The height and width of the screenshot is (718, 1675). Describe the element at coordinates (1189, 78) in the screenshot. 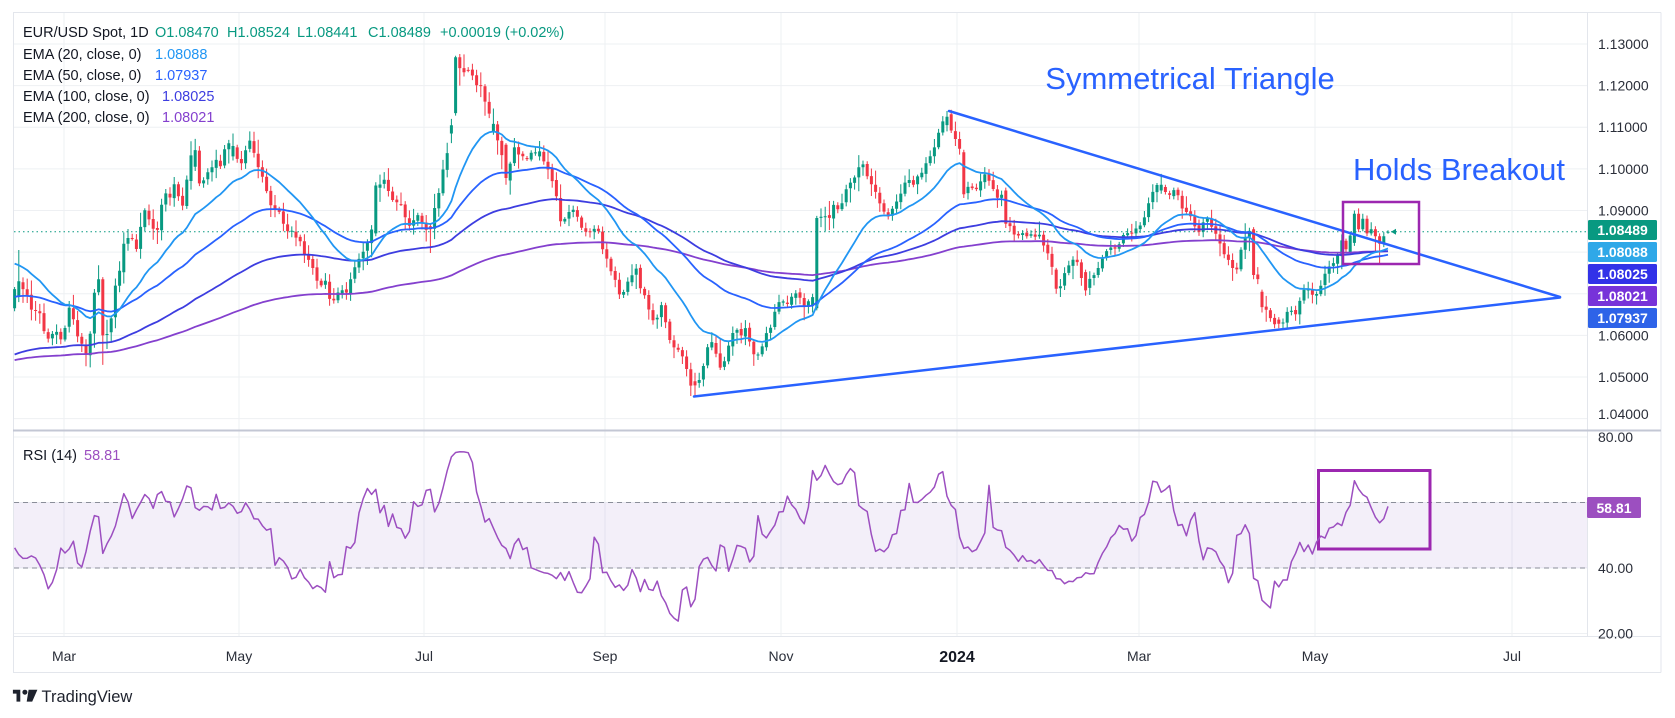

I see `svg-text: Symmetrical Triangle` at that location.